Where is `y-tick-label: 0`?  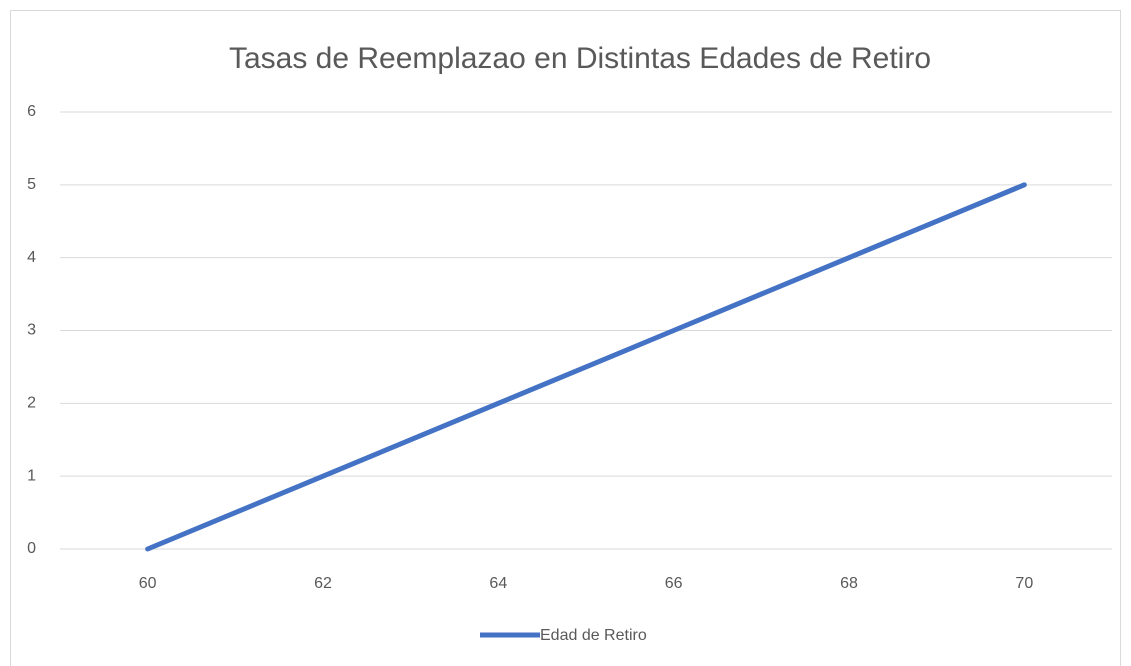 y-tick-label: 0 is located at coordinates (31, 548).